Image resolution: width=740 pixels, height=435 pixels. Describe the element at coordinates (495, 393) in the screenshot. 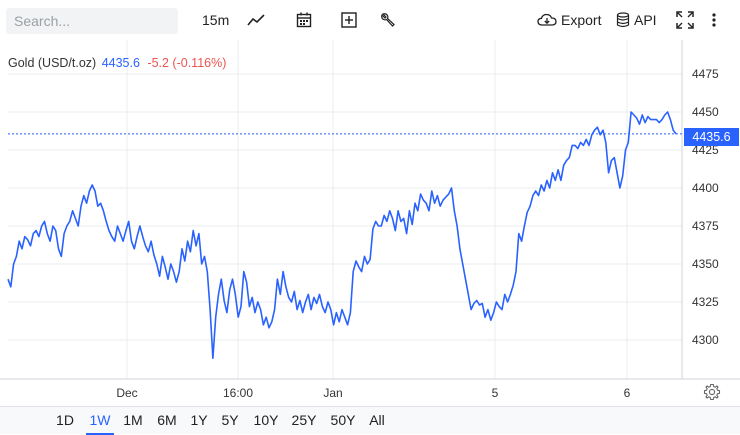

I see `x-tick-label: 5` at that location.